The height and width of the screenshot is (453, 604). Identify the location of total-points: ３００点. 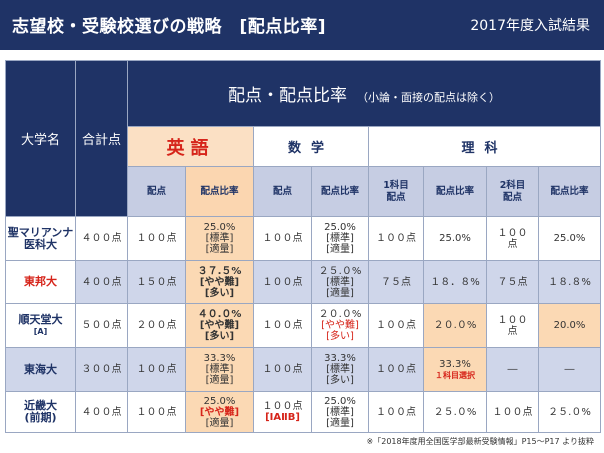
(101, 369).